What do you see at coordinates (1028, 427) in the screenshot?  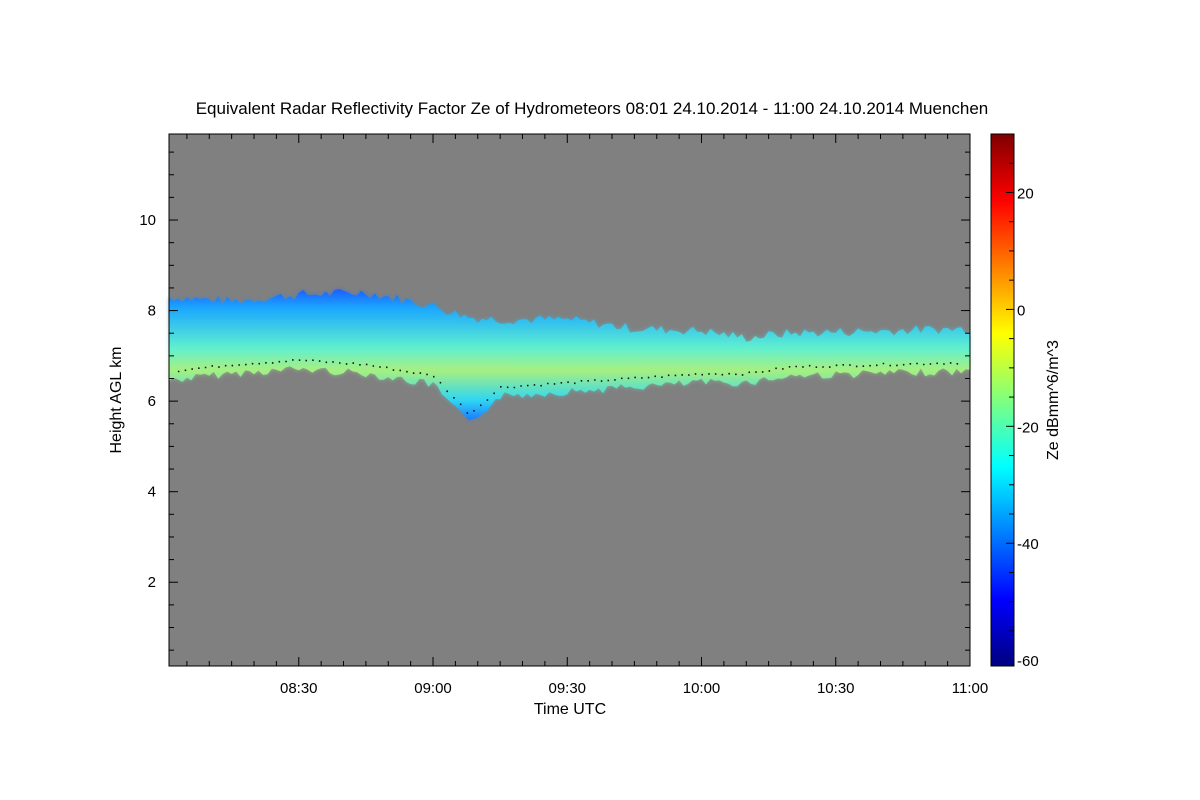 I see `colorbar-tick-label: -20` at bounding box center [1028, 427].